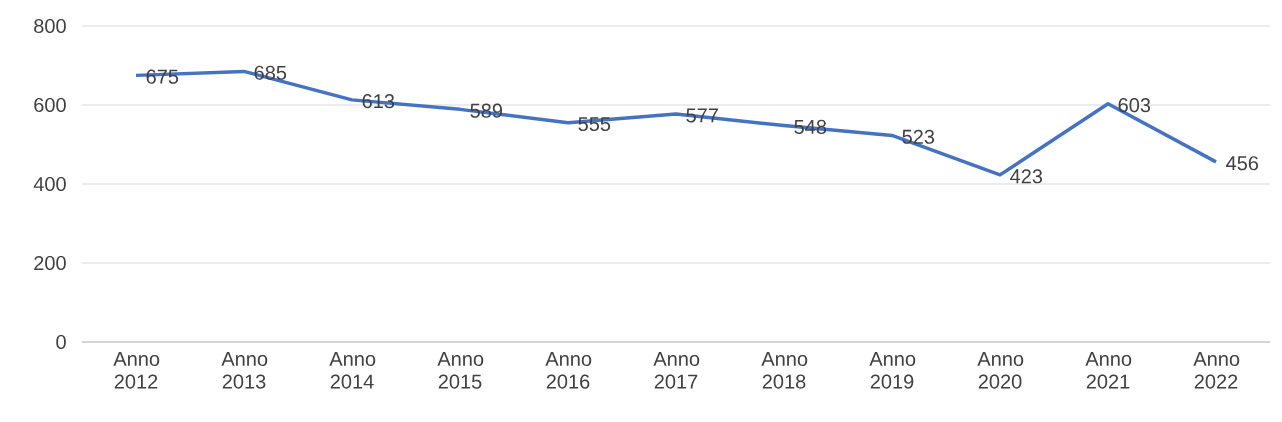  I want to click on x-tick-label: Anno 2020, so click(1000, 370).